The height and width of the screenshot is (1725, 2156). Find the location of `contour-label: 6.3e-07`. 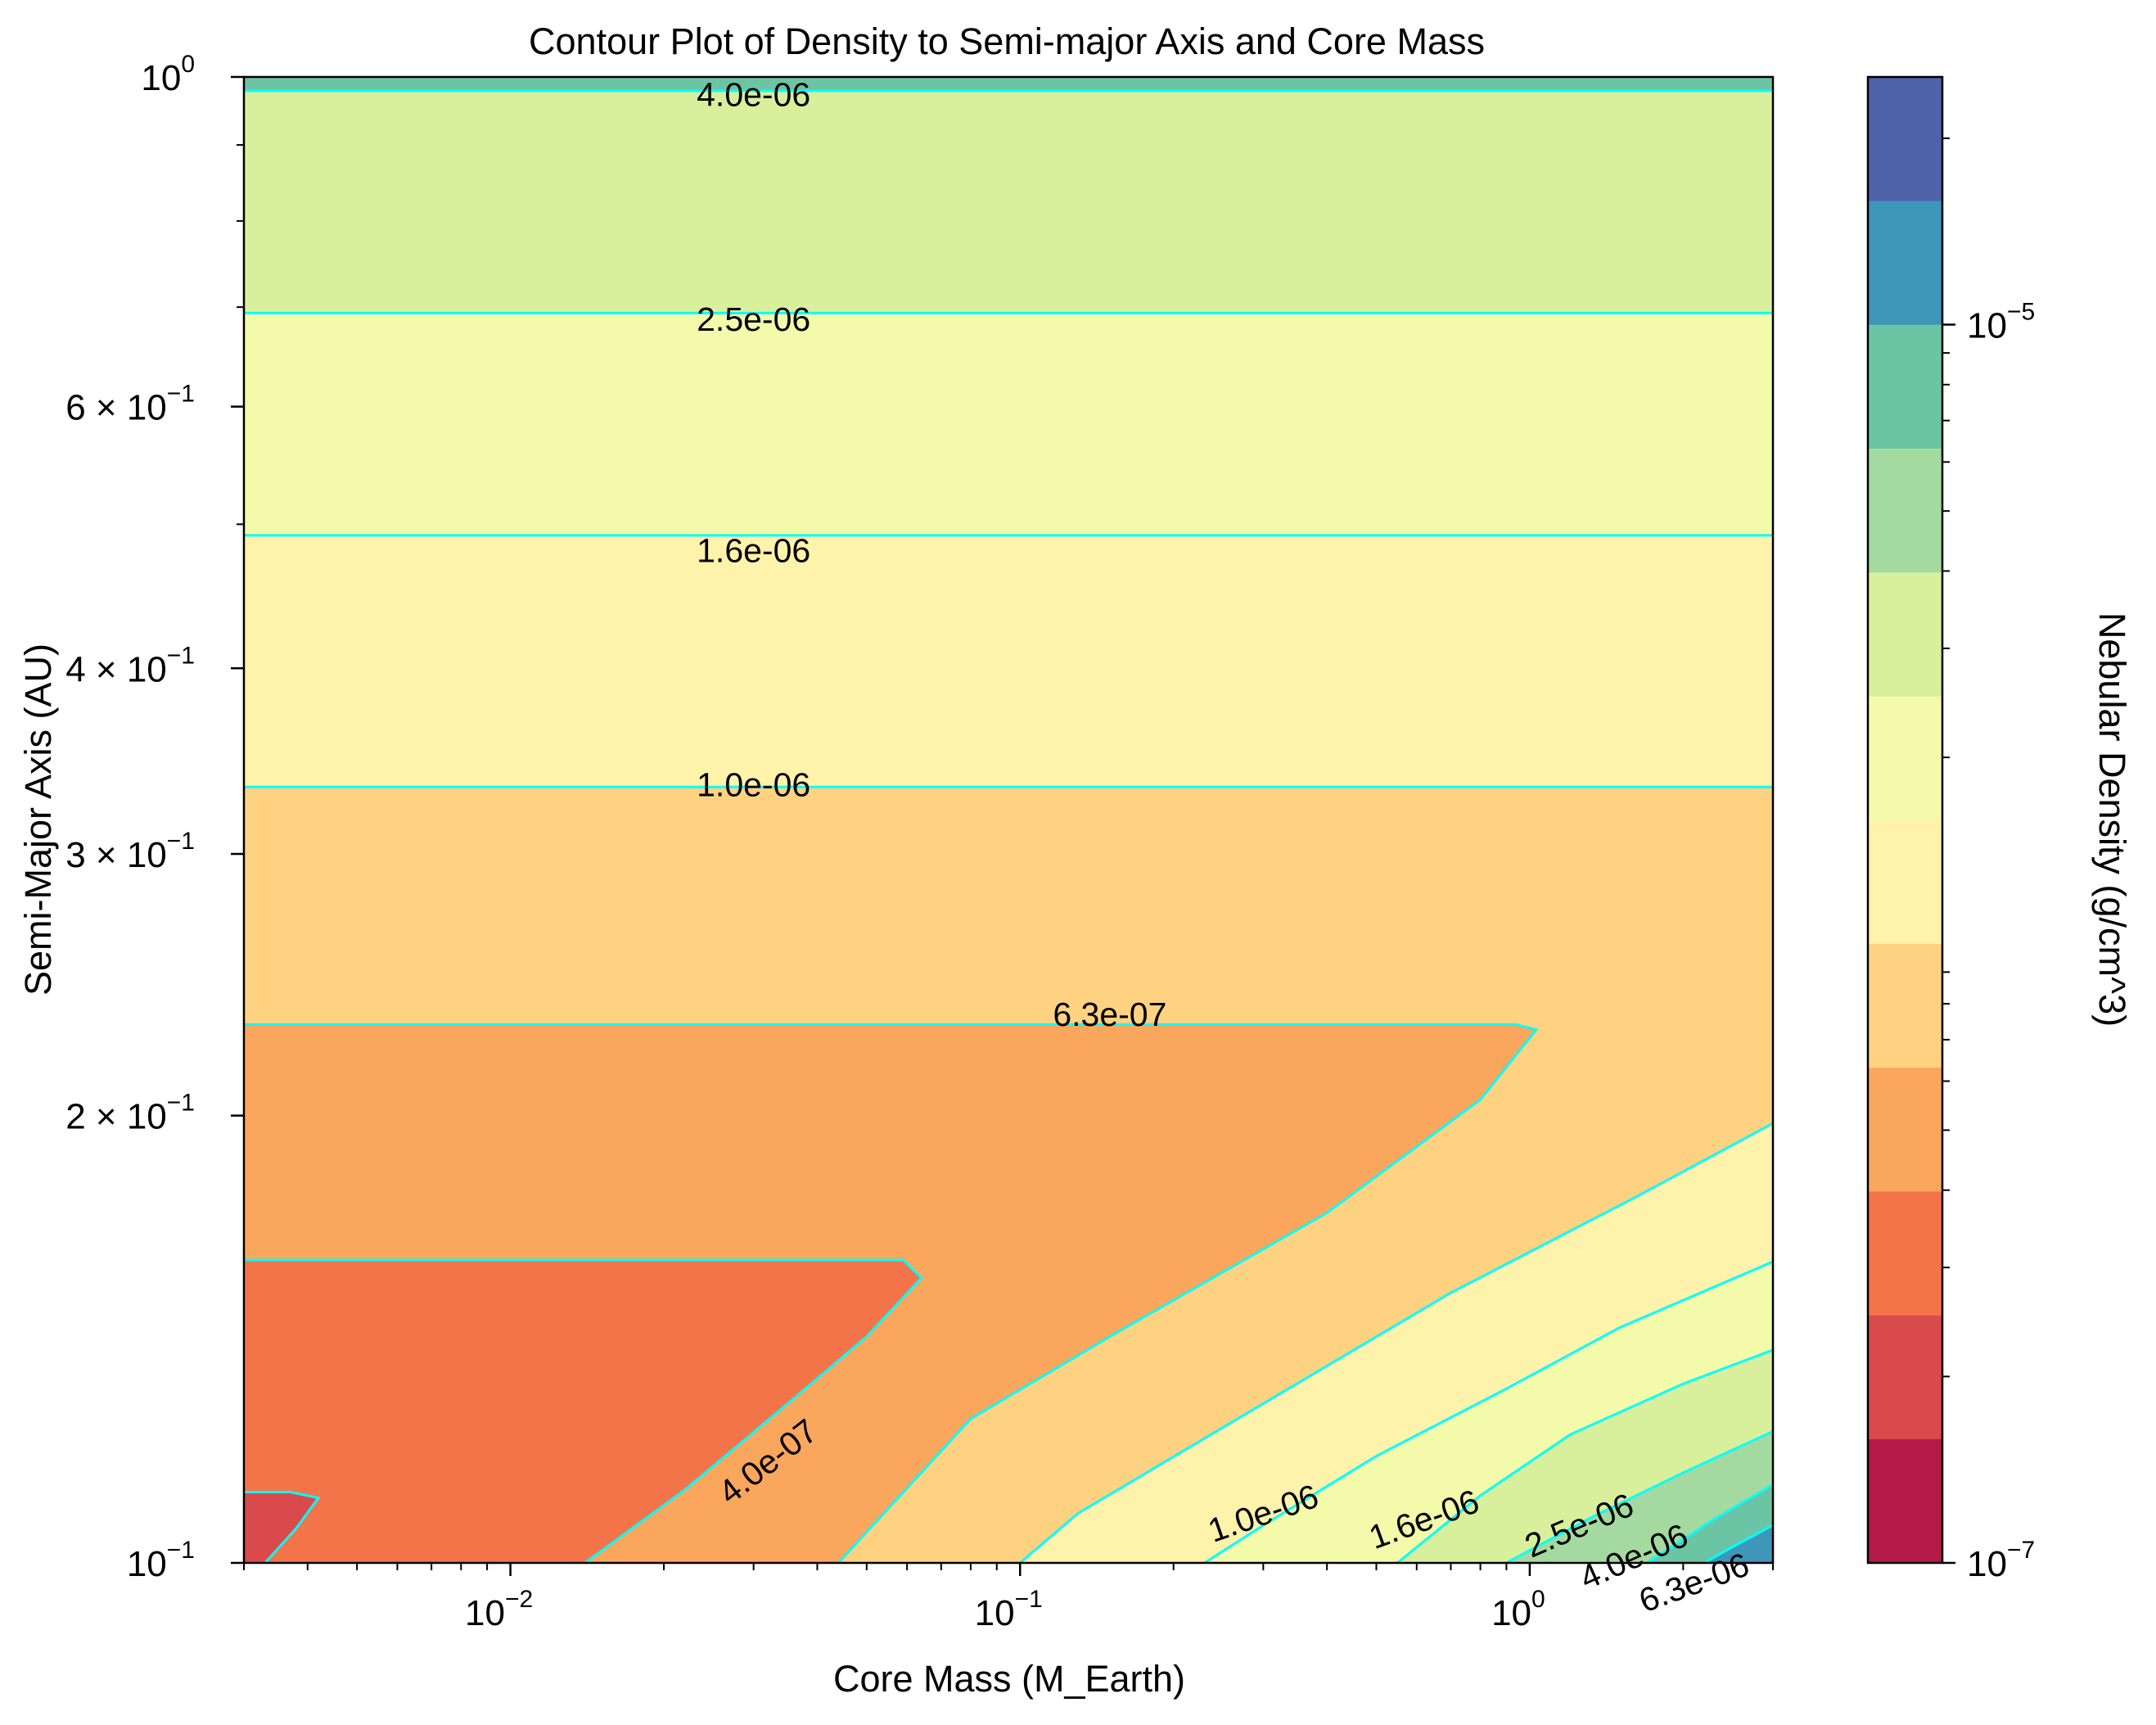

contour-label: 6.3e-07 is located at coordinates (1109, 1014).